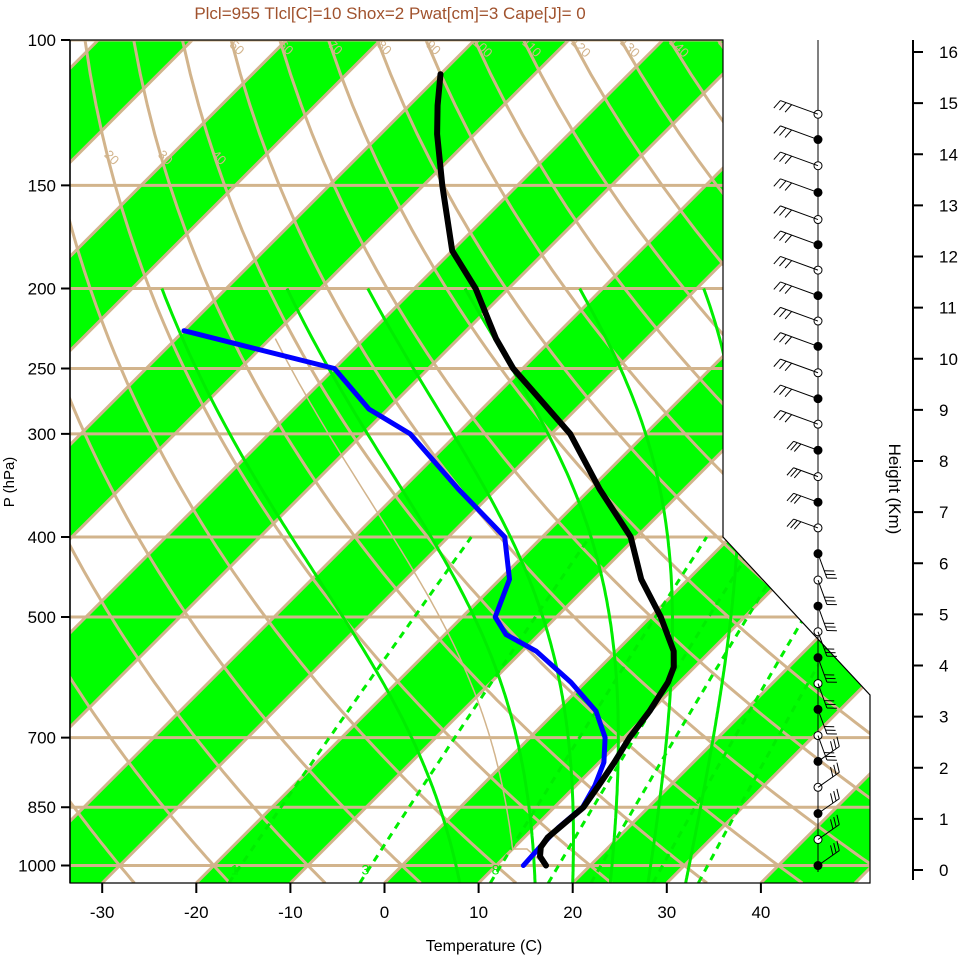  I want to click on height-tick-label: 6, so click(943, 563).